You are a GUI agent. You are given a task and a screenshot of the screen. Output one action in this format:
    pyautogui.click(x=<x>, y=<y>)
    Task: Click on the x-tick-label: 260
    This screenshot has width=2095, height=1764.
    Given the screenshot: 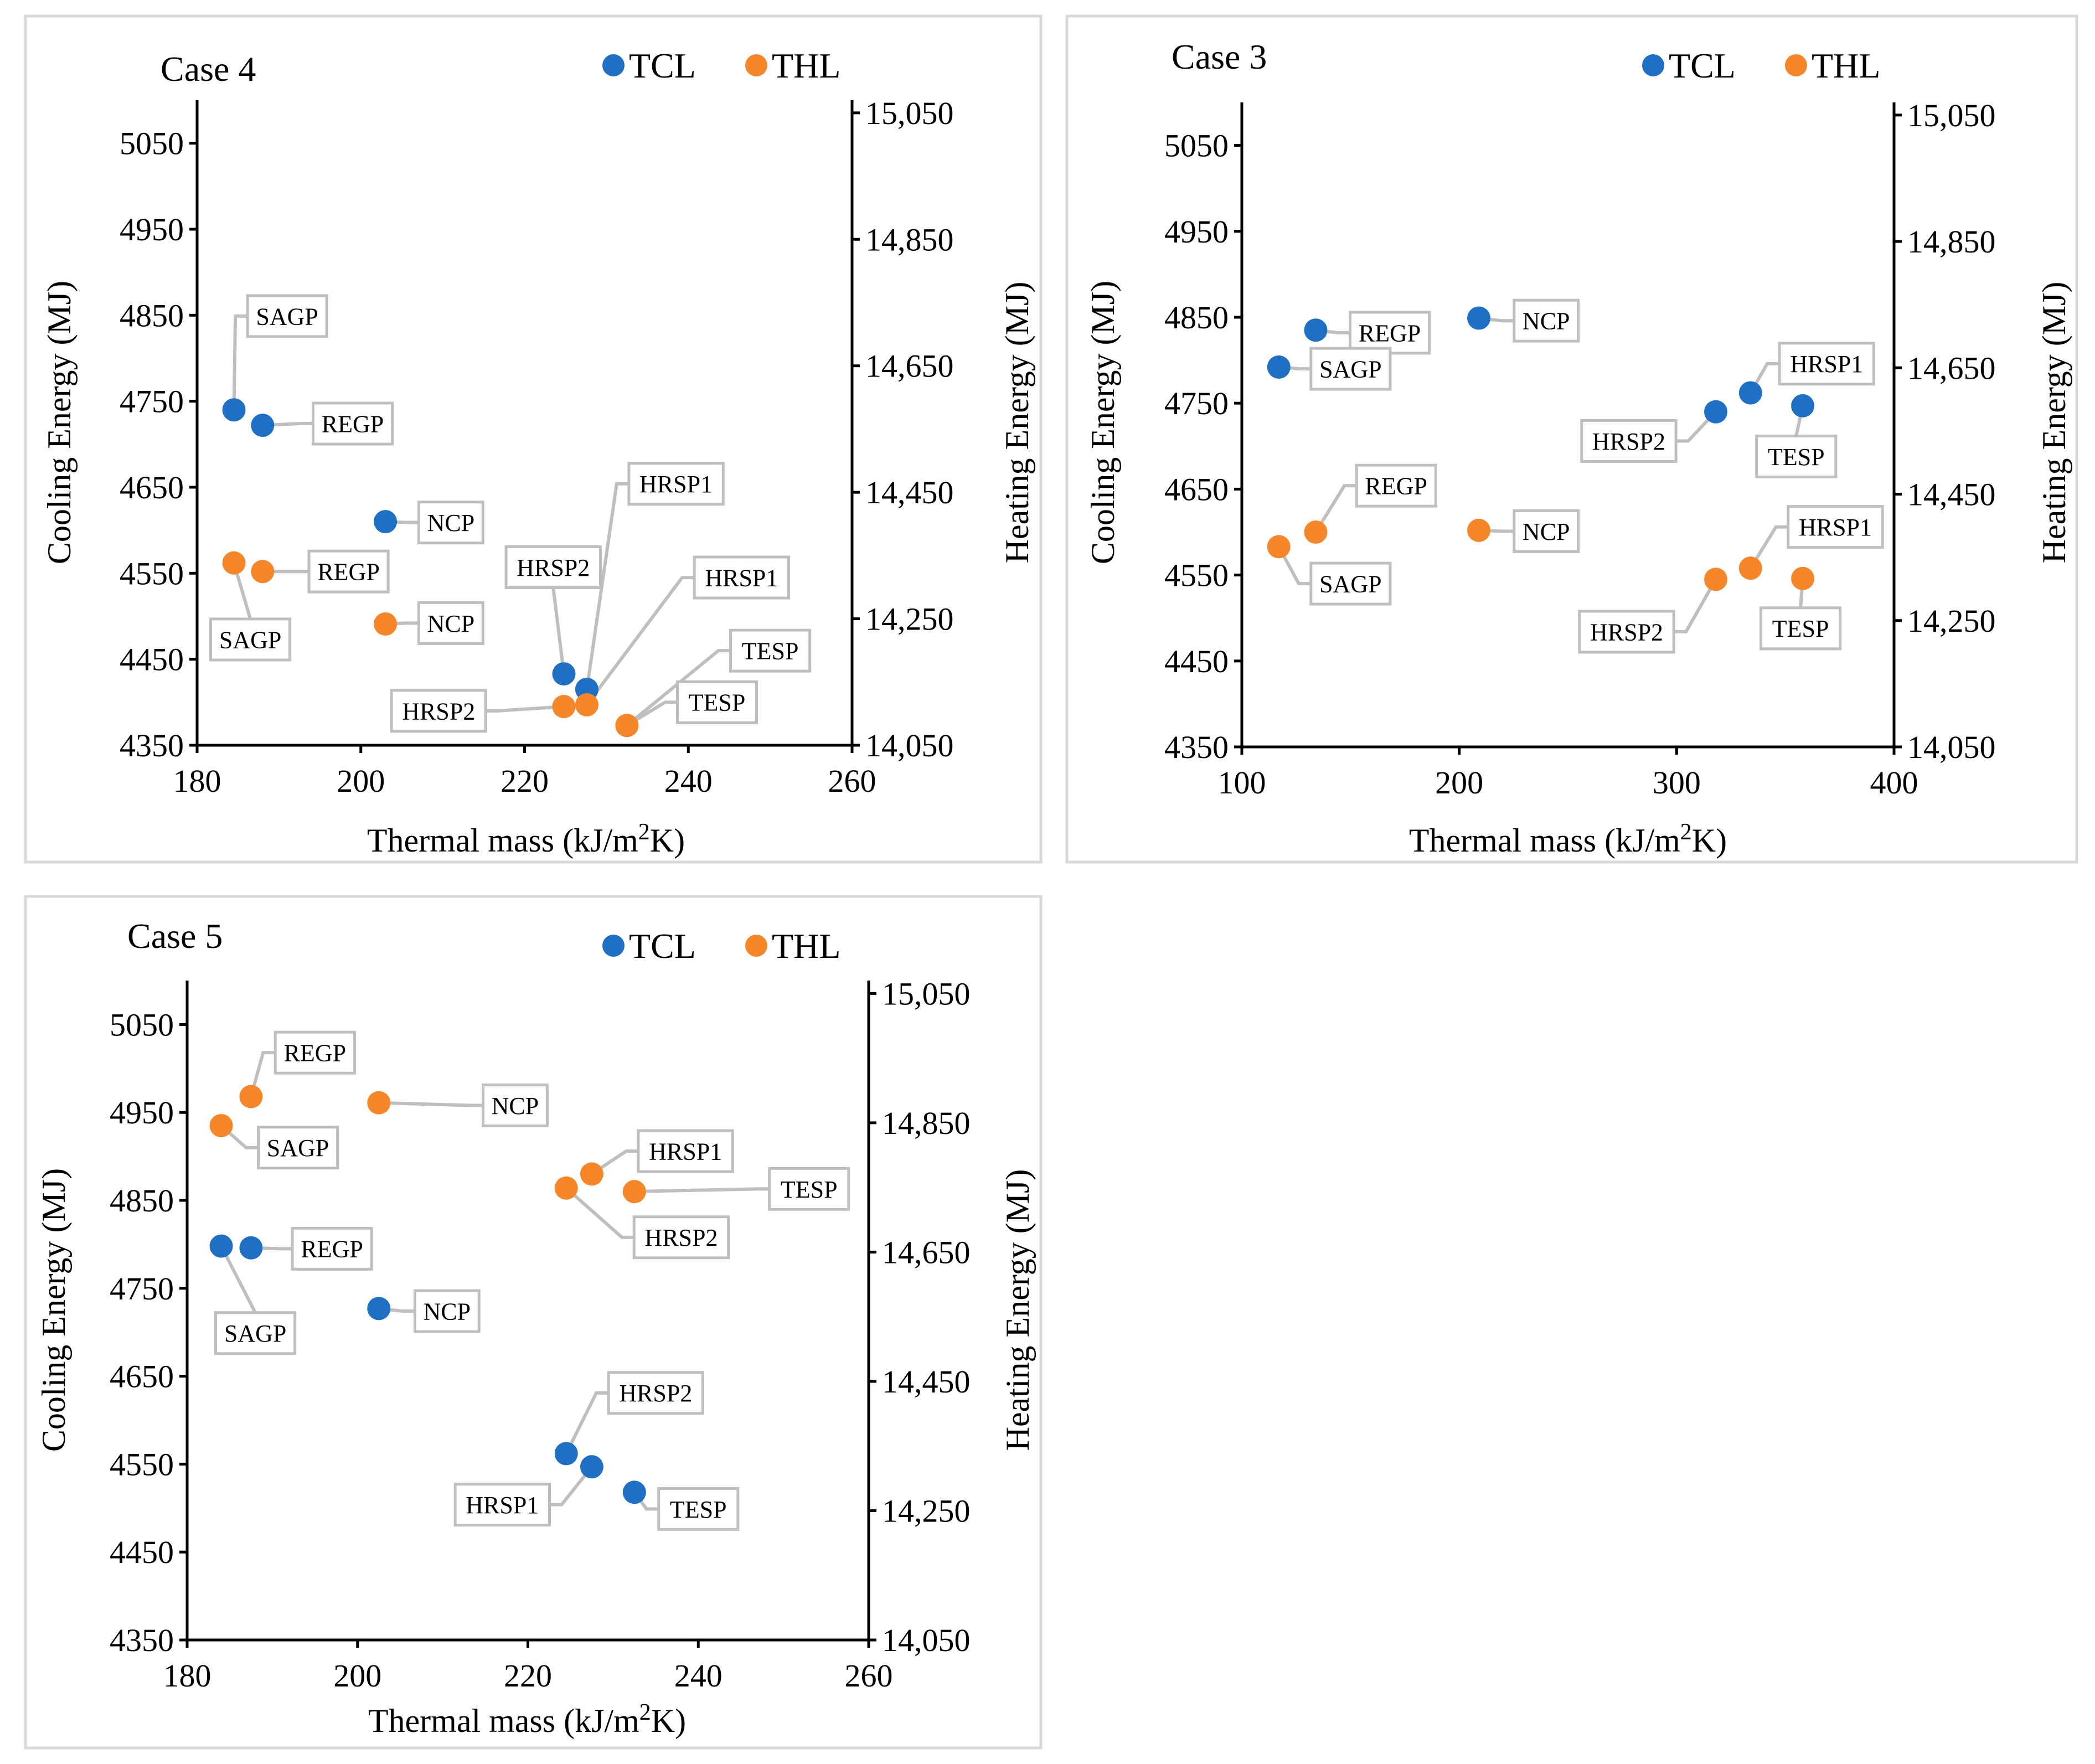 What is the action you would take?
    pyautogui.click(x=869, y=1676)
    